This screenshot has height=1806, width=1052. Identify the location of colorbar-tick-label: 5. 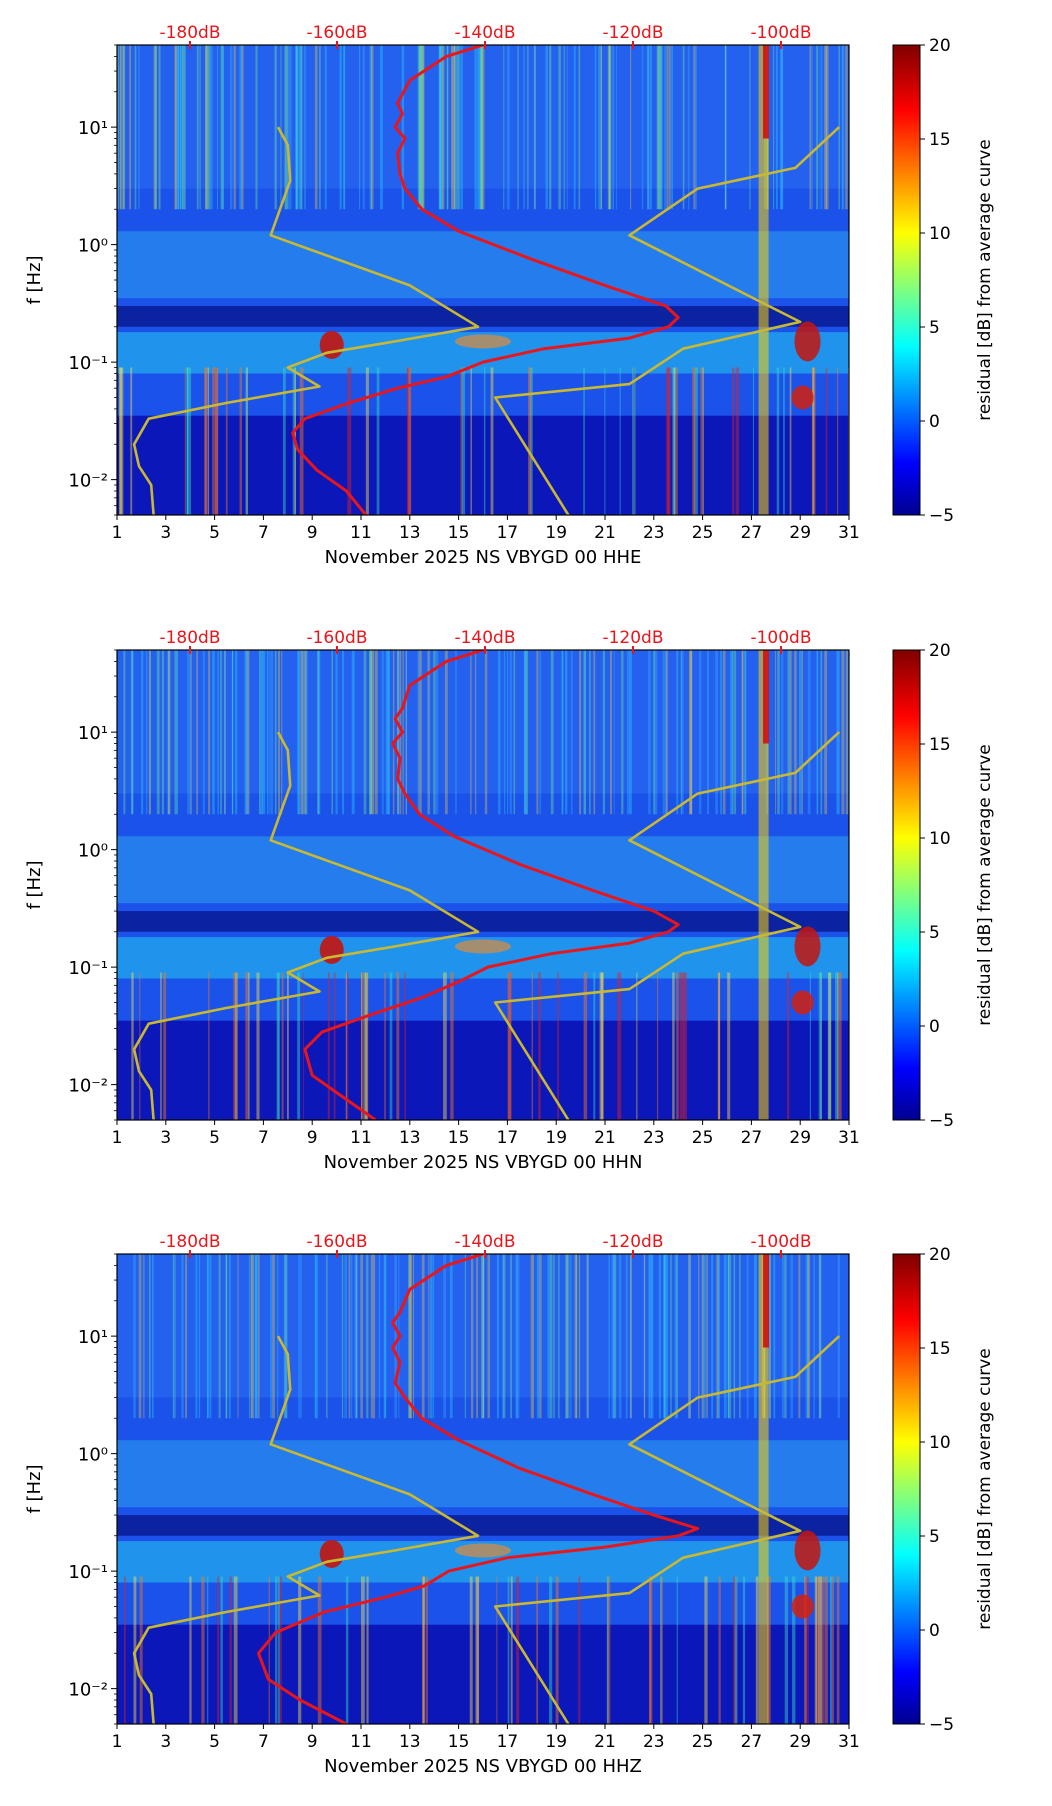
(934, 1537).